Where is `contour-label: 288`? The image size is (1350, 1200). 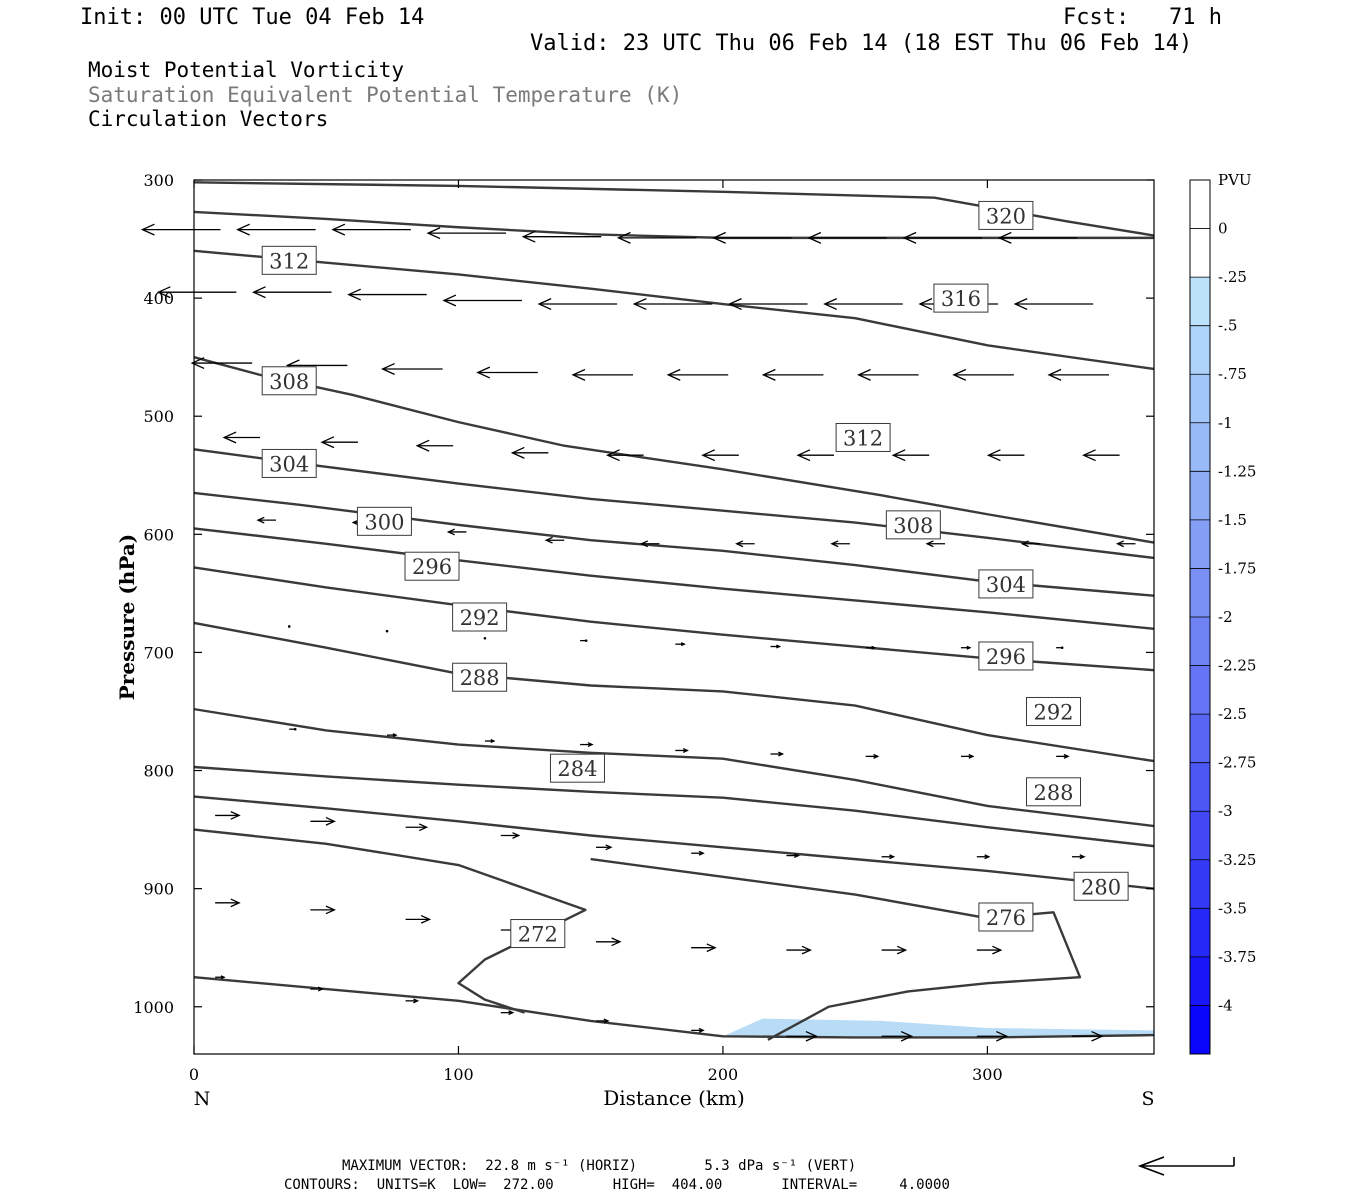 contour-label: 288 is located at coordinates (1054, 792).